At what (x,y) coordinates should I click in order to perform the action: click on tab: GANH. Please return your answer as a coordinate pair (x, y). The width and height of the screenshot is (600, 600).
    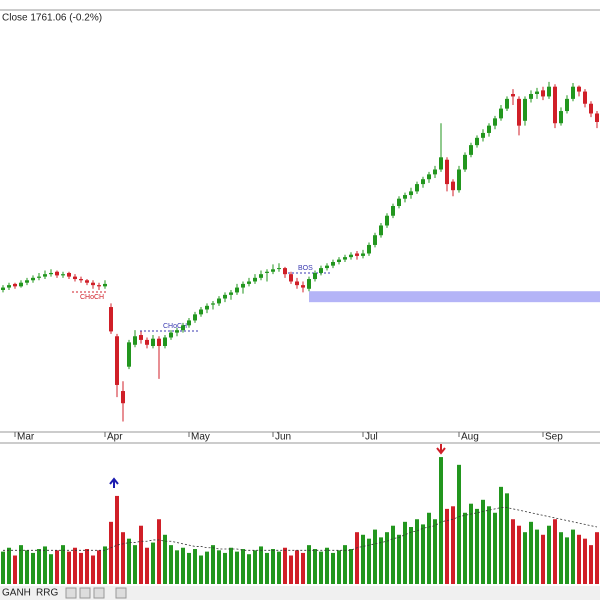
    Looking at the image, I should click on (16, 593).